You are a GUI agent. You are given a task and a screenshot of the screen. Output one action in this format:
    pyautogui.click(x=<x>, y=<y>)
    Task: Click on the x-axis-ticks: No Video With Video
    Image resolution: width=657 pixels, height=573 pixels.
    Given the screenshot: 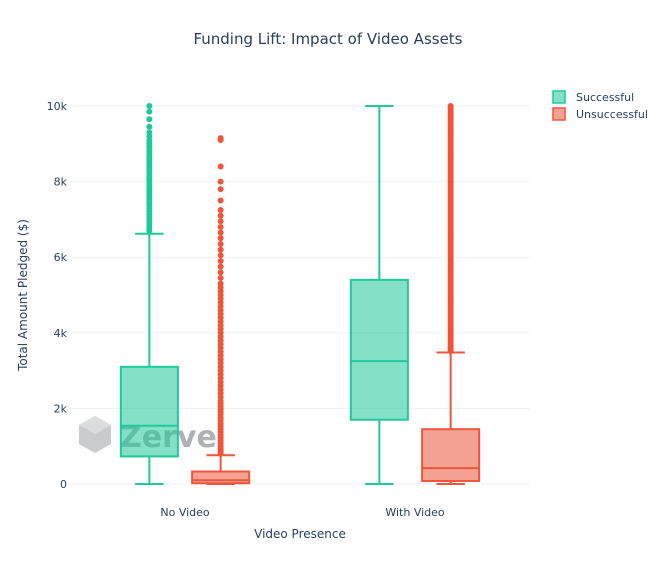 What is the action you would take?
    pyautogui.click(x=302, y=512)
    